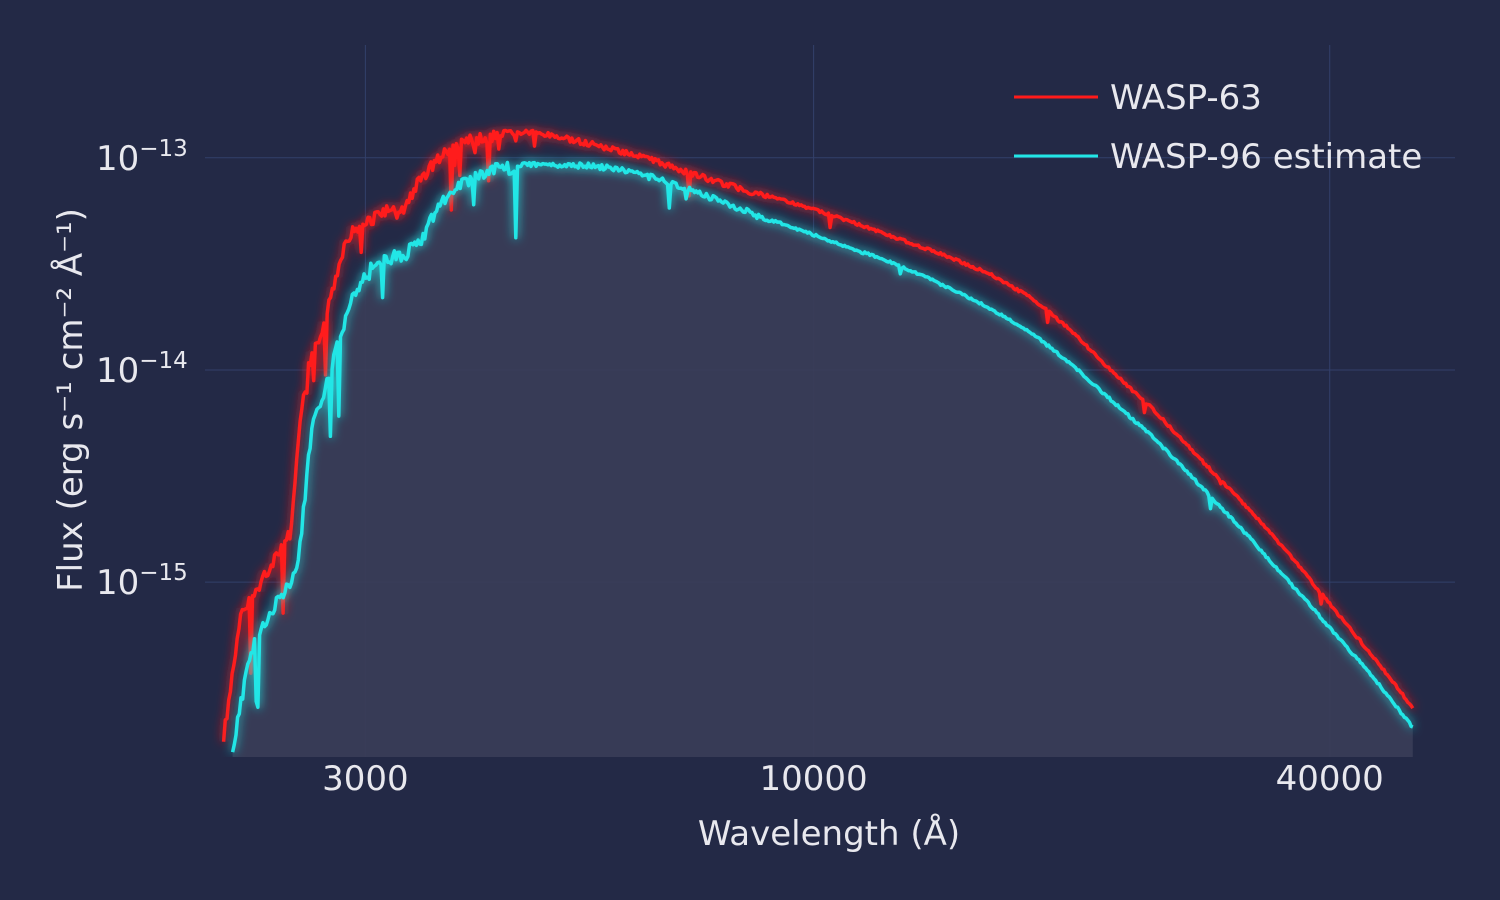 This screenshot has width=1500, height=900. What do you see at coordinates (70, 400) in the screenshot?
I see `y-axis-title: Flux (erg s⁻¹ cm⁻² Å⁻¹)` at bounding box center [70, 400].